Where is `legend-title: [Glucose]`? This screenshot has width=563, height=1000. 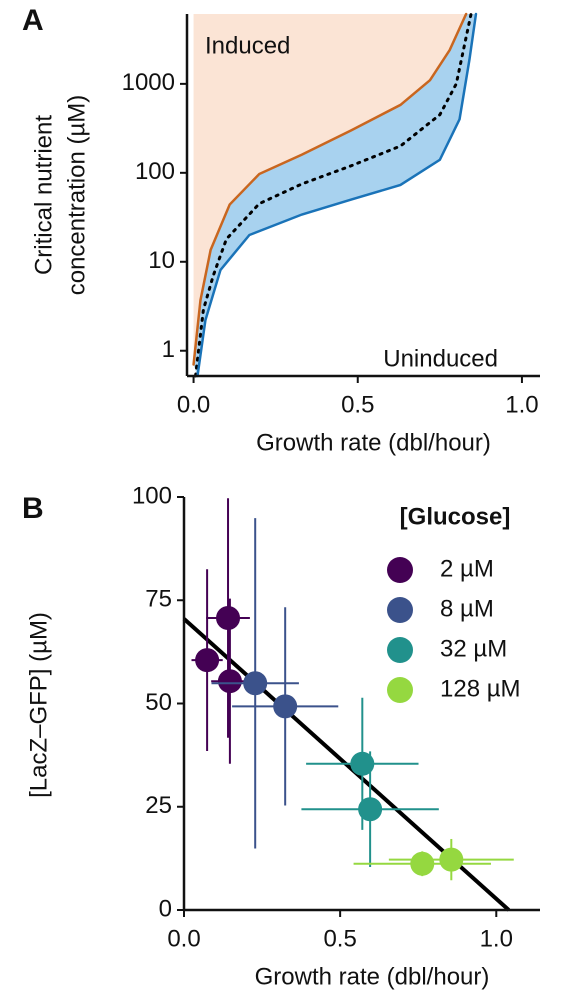
legend-title: [Glucose] is located at coordinates (455, 516).